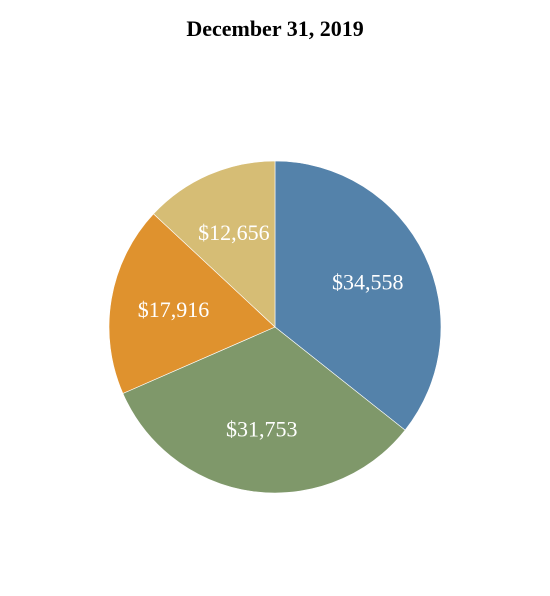 The width and height of the screenshot is (550, 596). Describe the element at coordinates (262, 429) in the screenshot. I see `pie-slice-label-2: $31,753` at that location.